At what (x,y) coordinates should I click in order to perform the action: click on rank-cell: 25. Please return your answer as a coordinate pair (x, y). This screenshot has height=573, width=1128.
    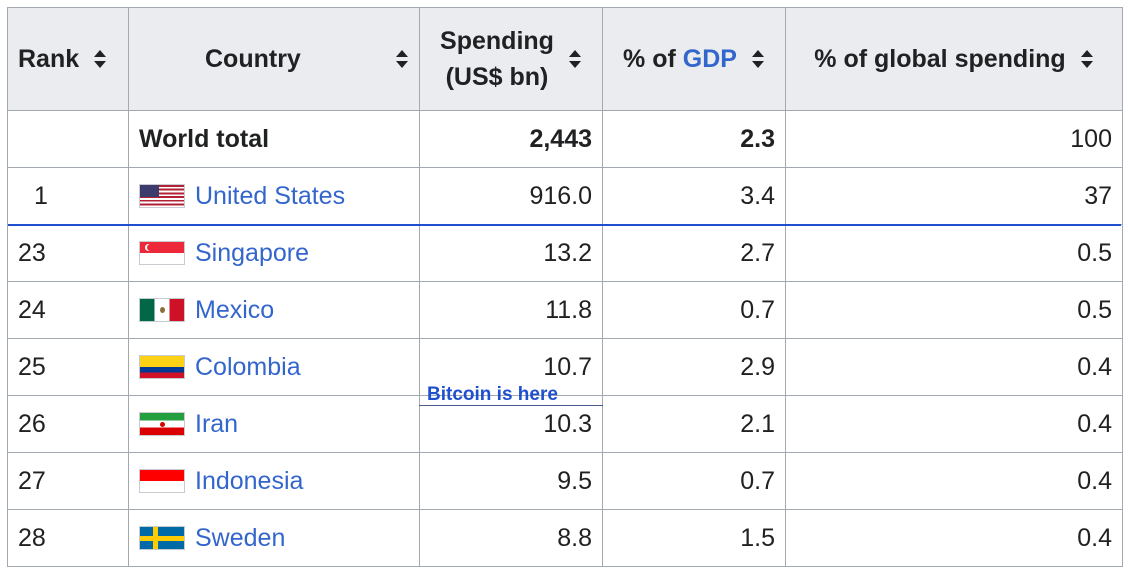
    Looking at the image, I should click on (68, 367).